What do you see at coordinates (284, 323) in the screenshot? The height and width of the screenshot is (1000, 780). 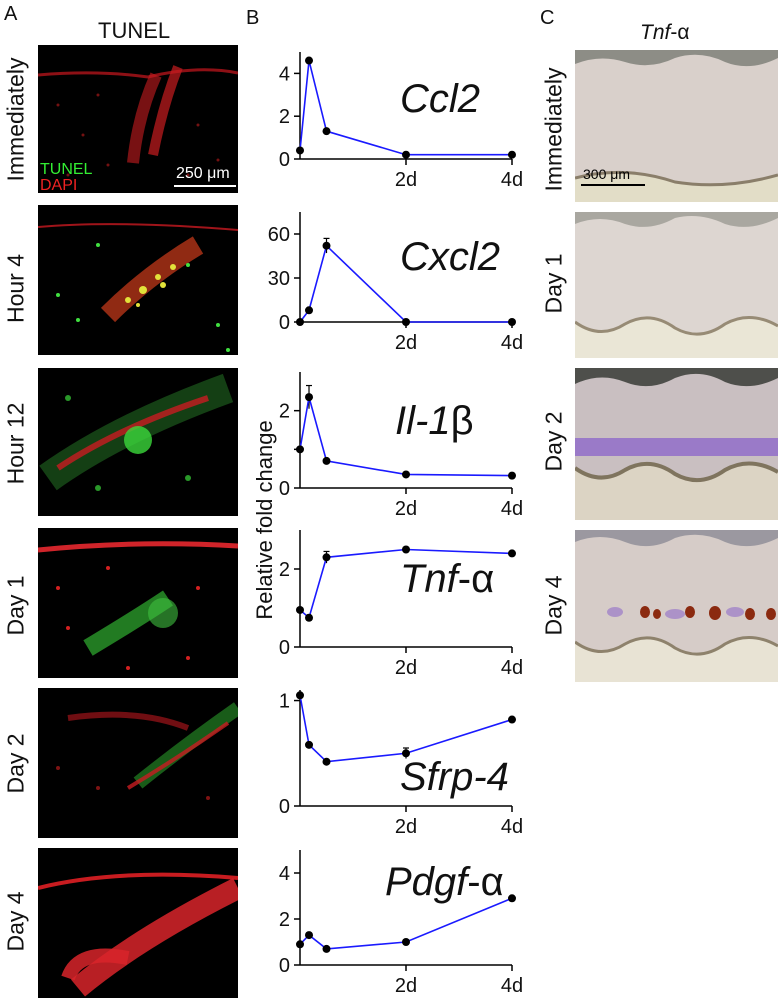 I see `cxcl2-ytick-label-0: 0` at bounding box center [284, 323].